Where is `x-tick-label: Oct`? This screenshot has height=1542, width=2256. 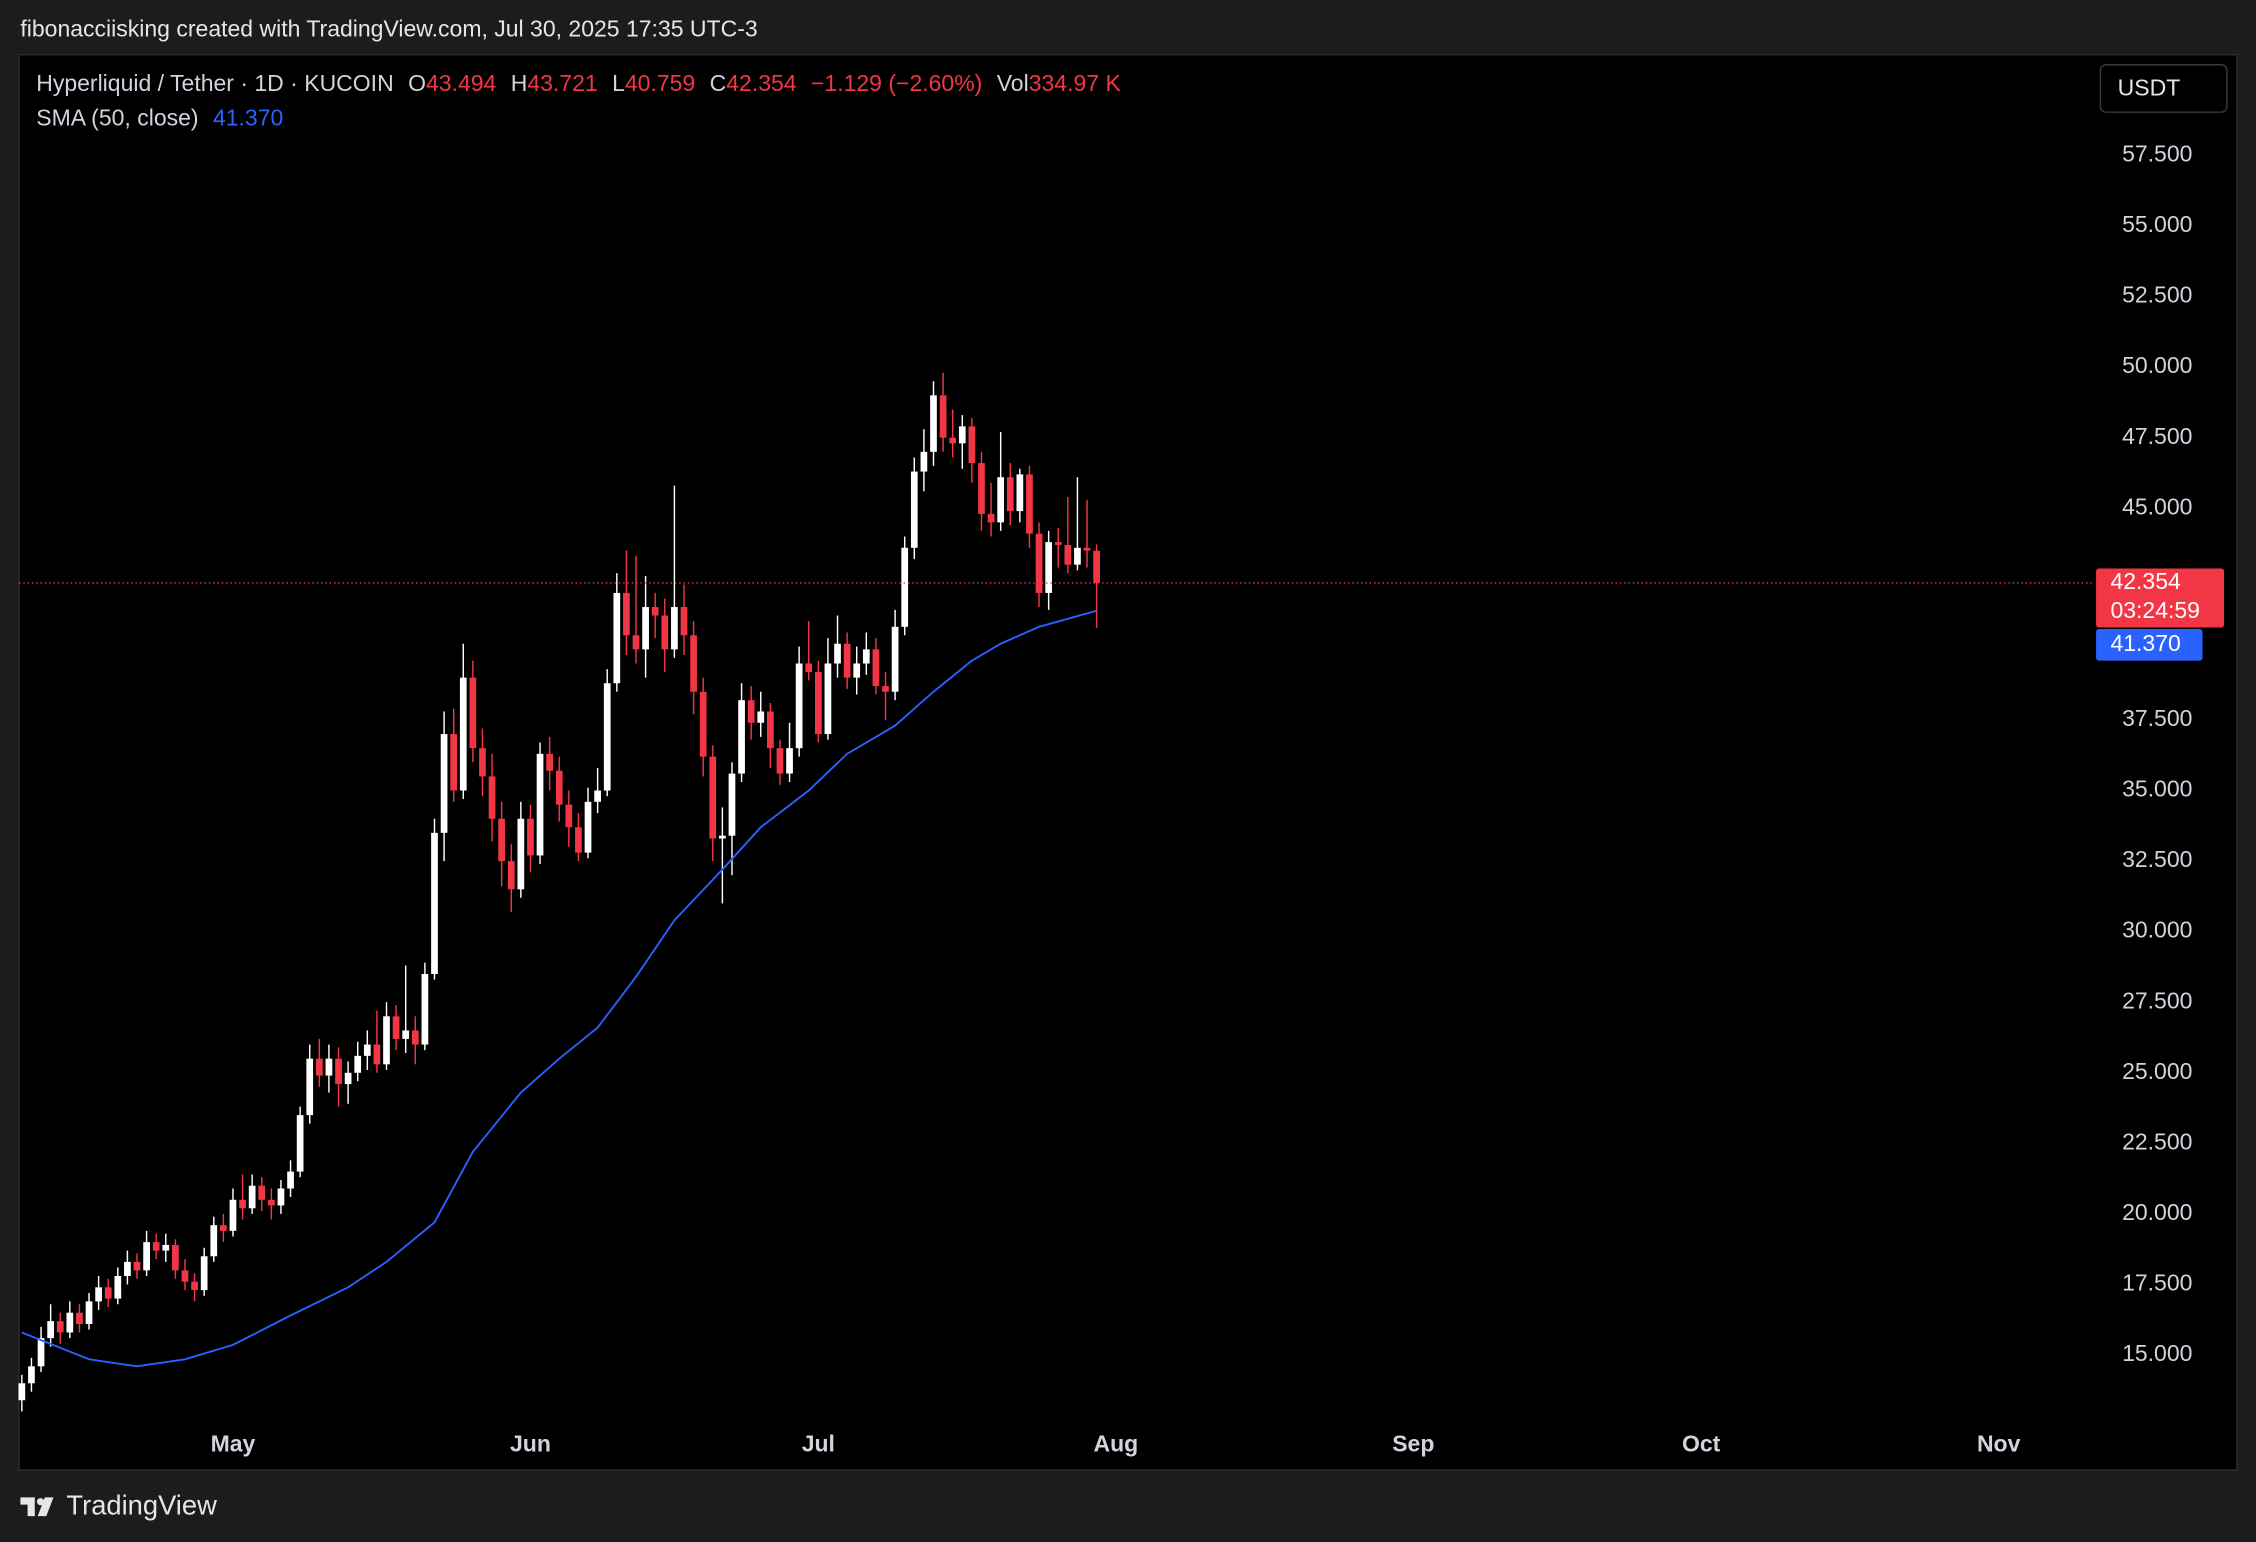 x-tick-label: Oct is located at coordinates (1701, 1444).